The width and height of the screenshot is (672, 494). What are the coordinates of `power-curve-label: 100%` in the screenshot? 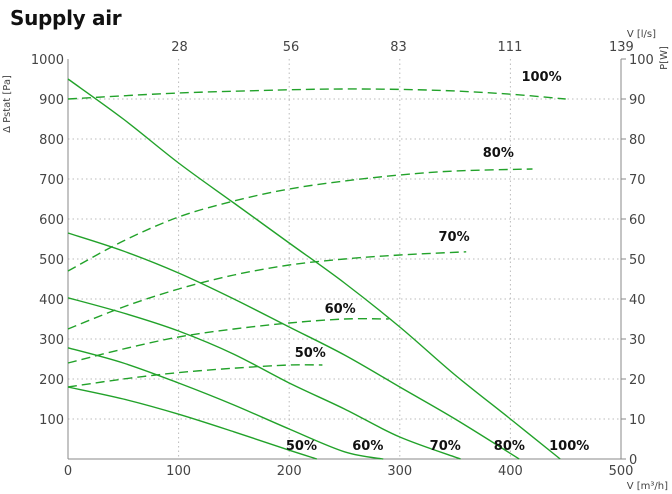 It's located at (541, 77).